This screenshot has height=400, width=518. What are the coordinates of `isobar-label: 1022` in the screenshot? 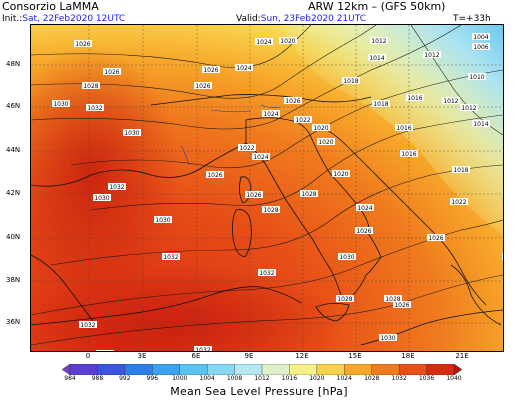 It's located at (302, 120).